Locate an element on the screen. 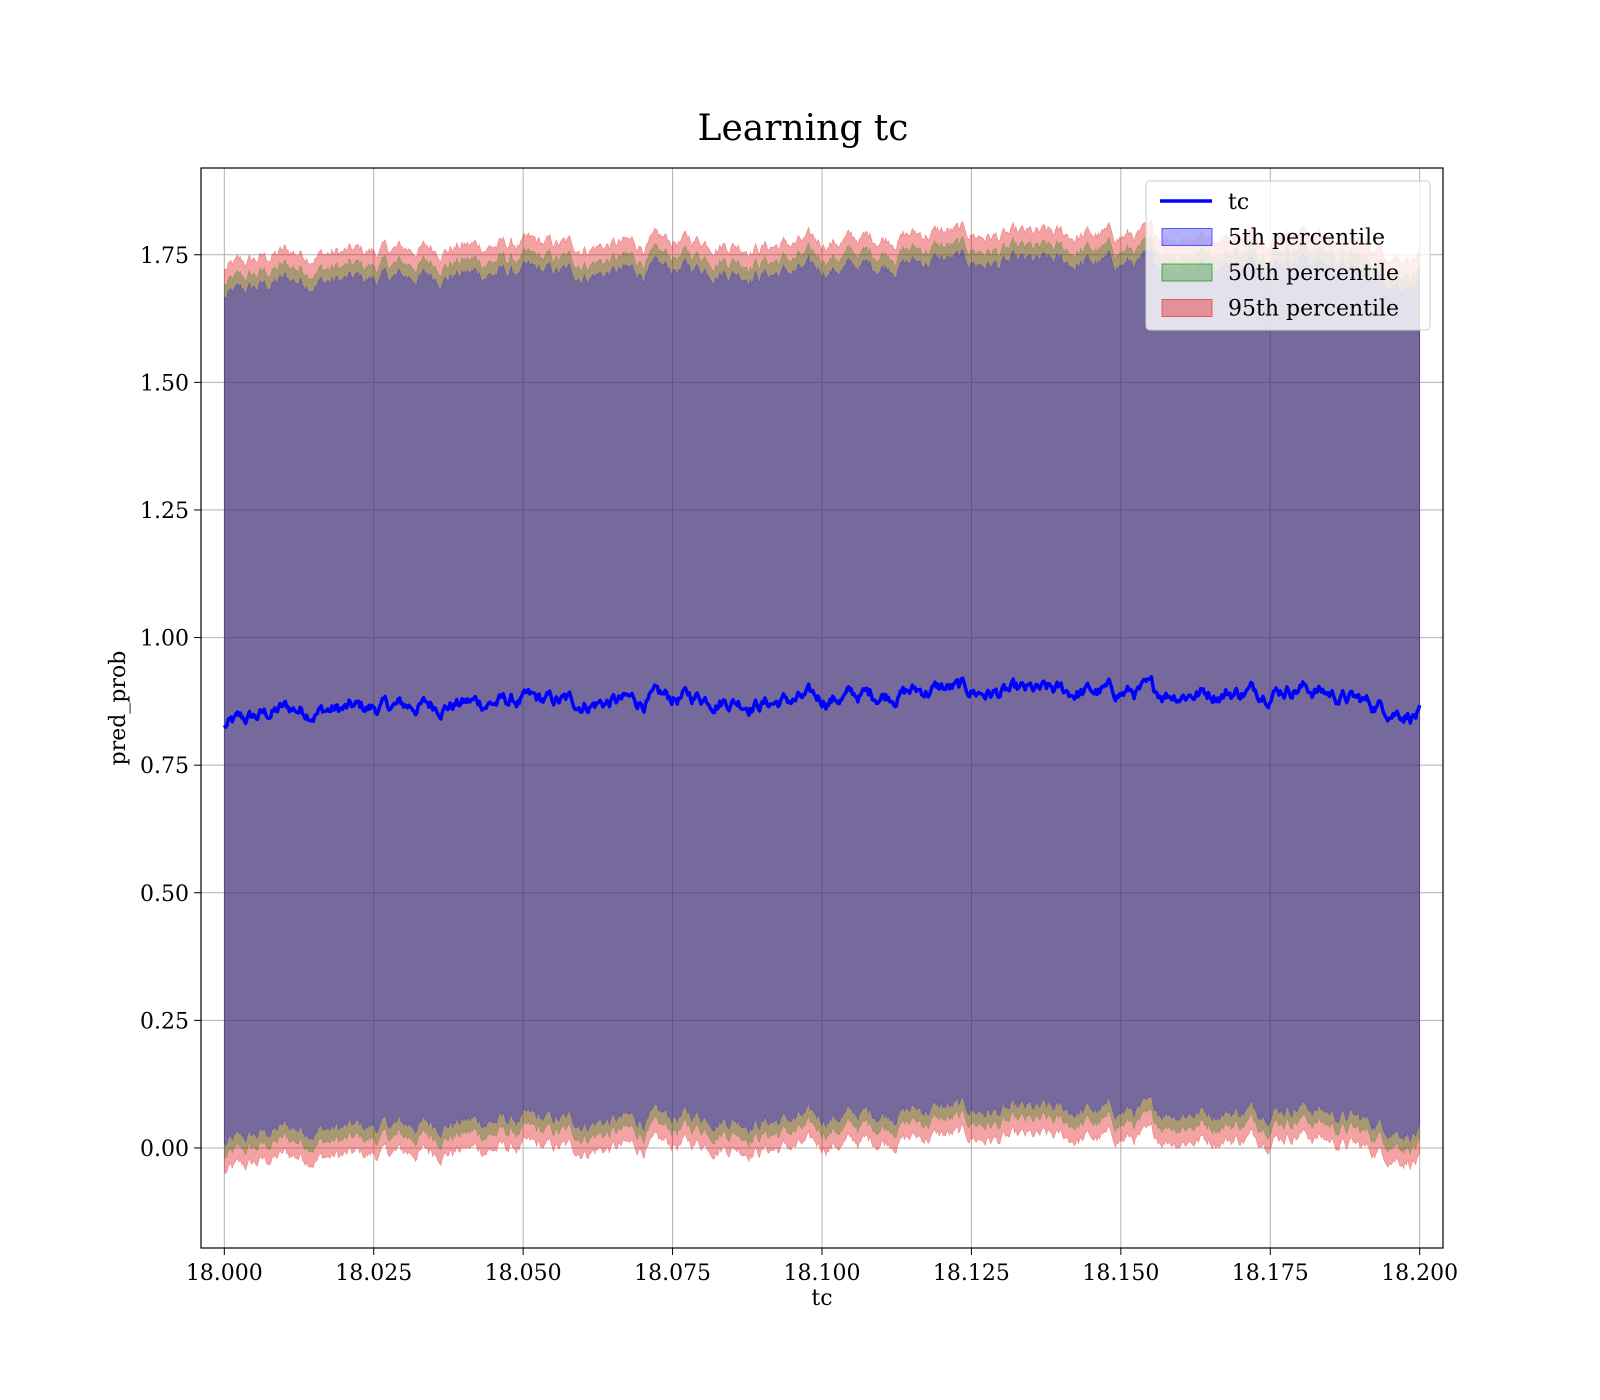 Image resolution: width=1600 pixels, height=1400 pixels. y-tick-label: 0.00 is located at coordinates (164, 1149).